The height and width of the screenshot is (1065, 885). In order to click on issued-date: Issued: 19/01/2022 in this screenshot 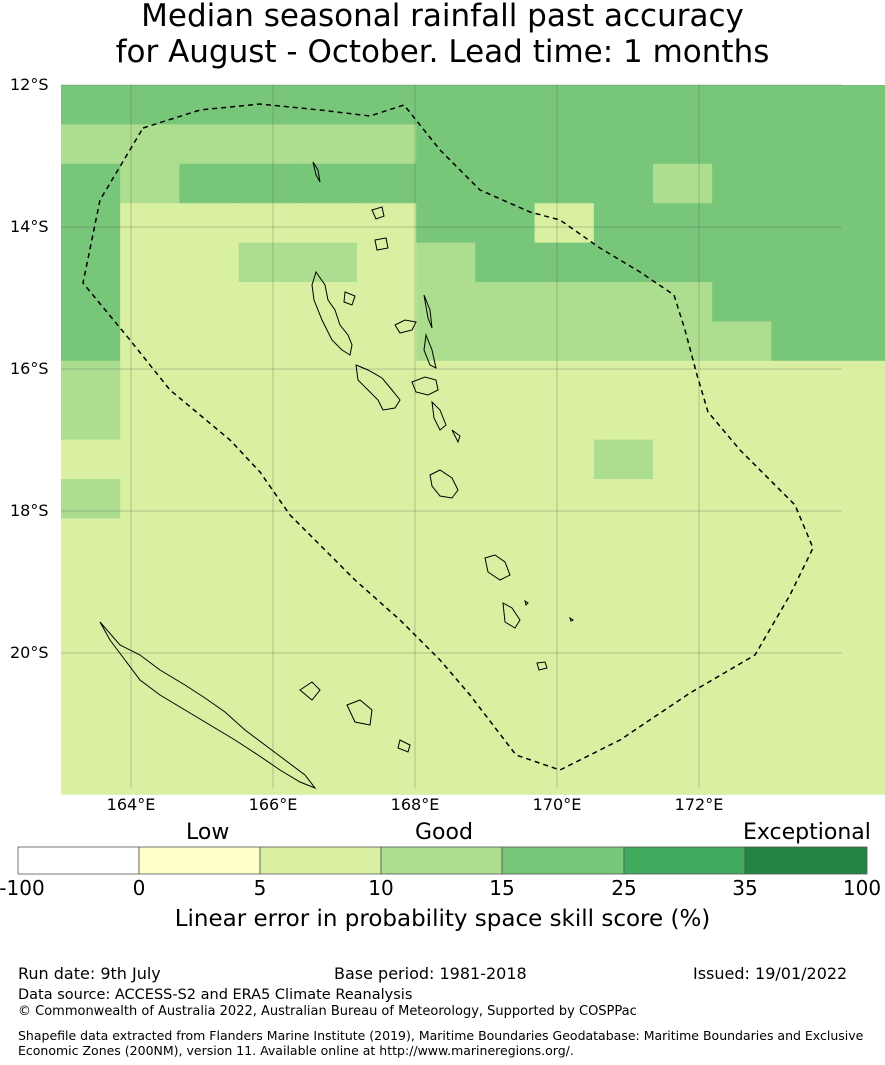, I will do `click(770, 973)`.